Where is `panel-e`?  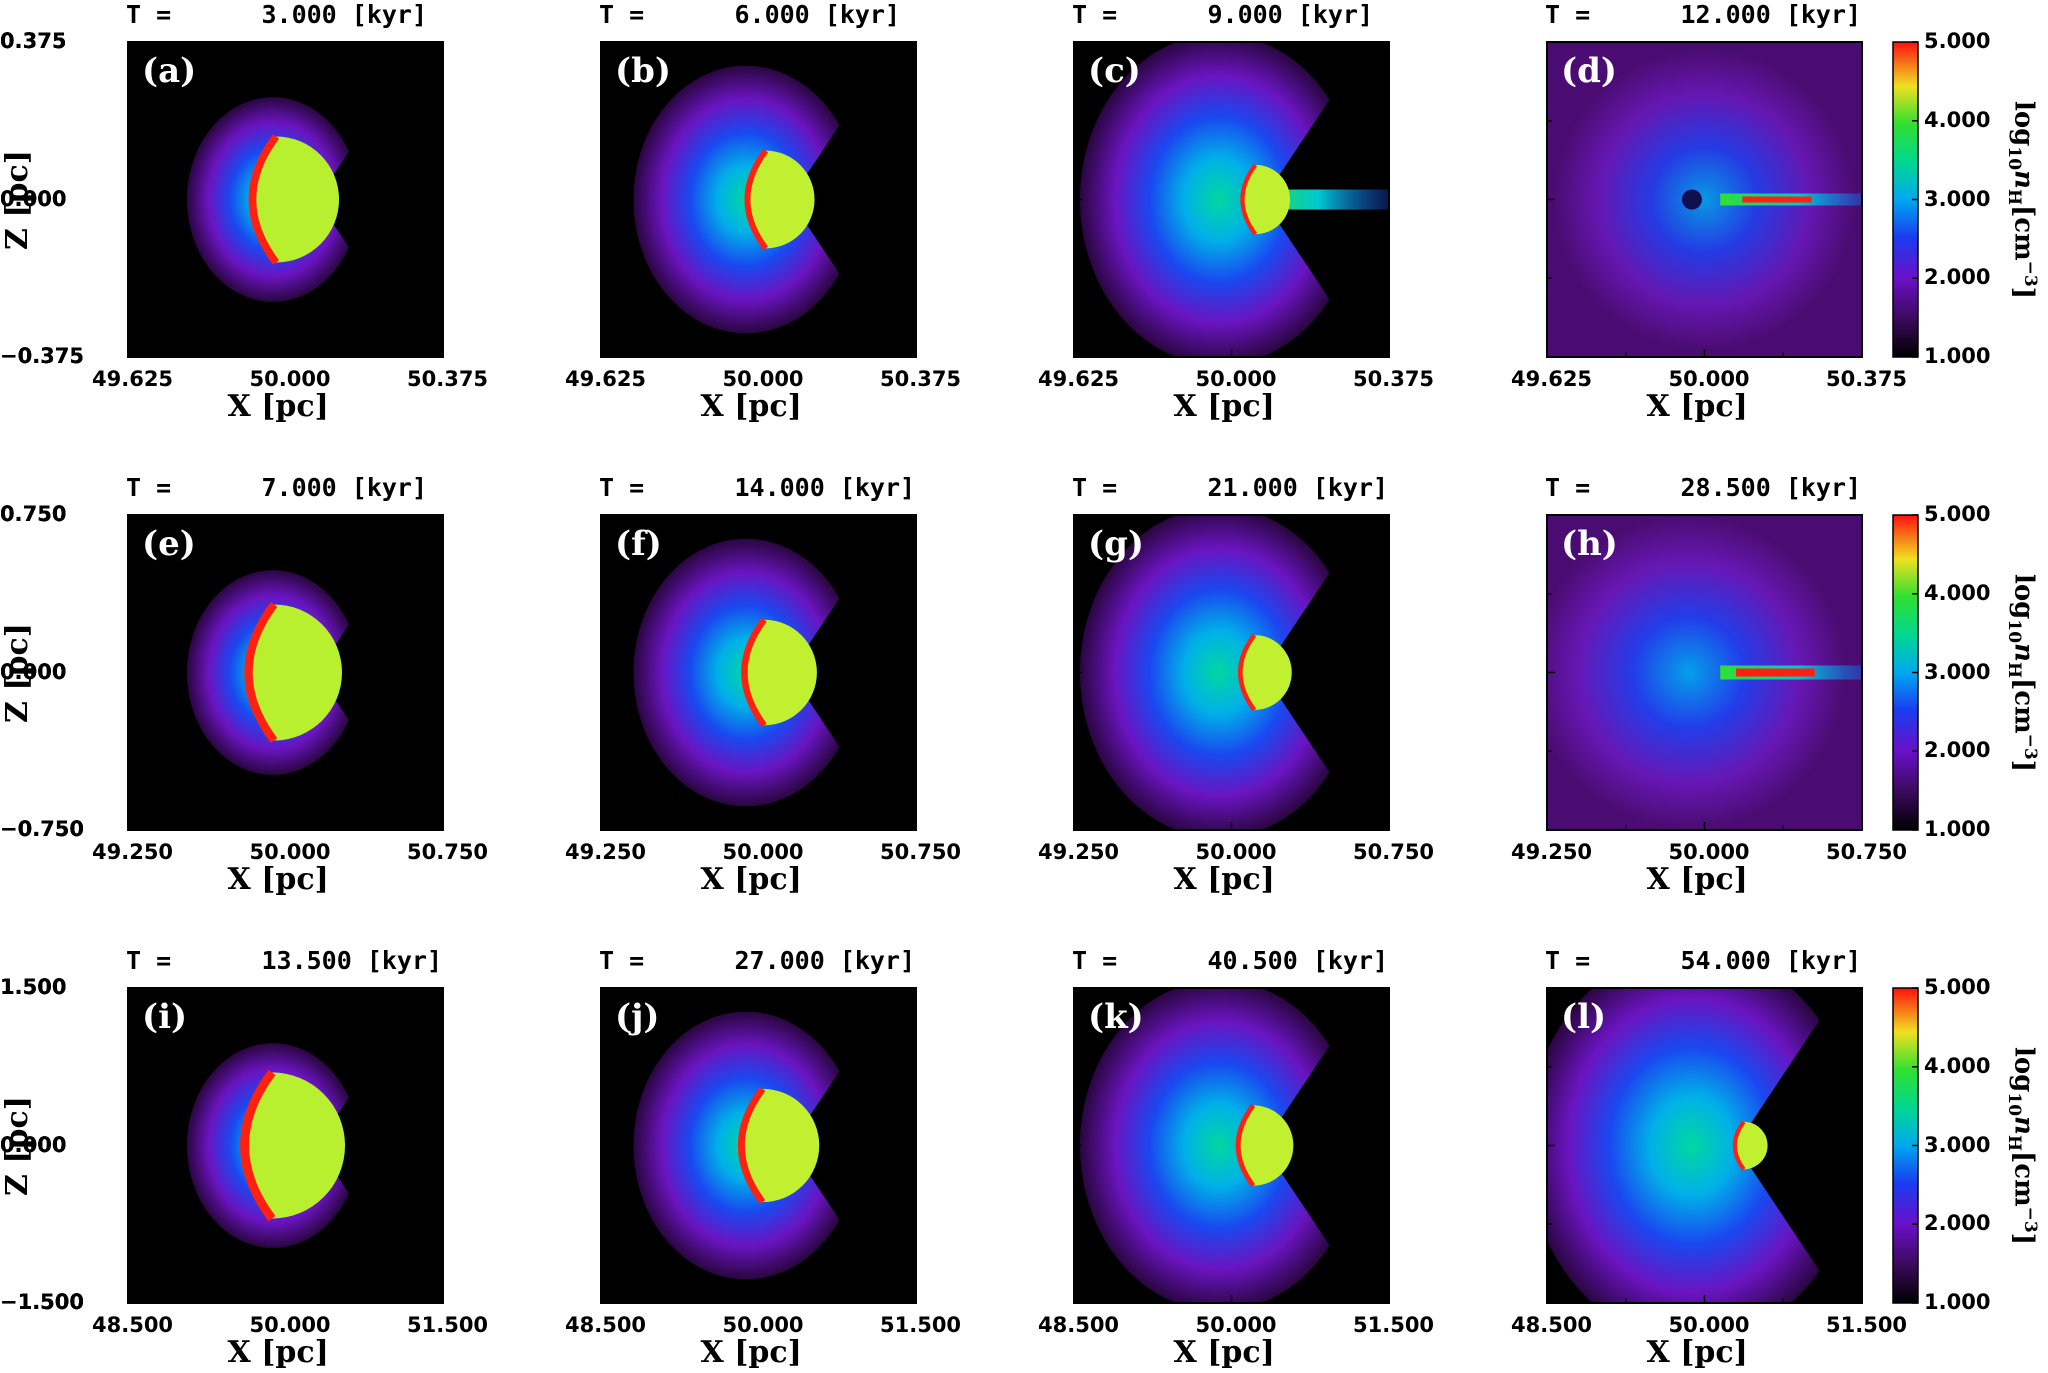 panel-e is located at coordinates (285, 672).